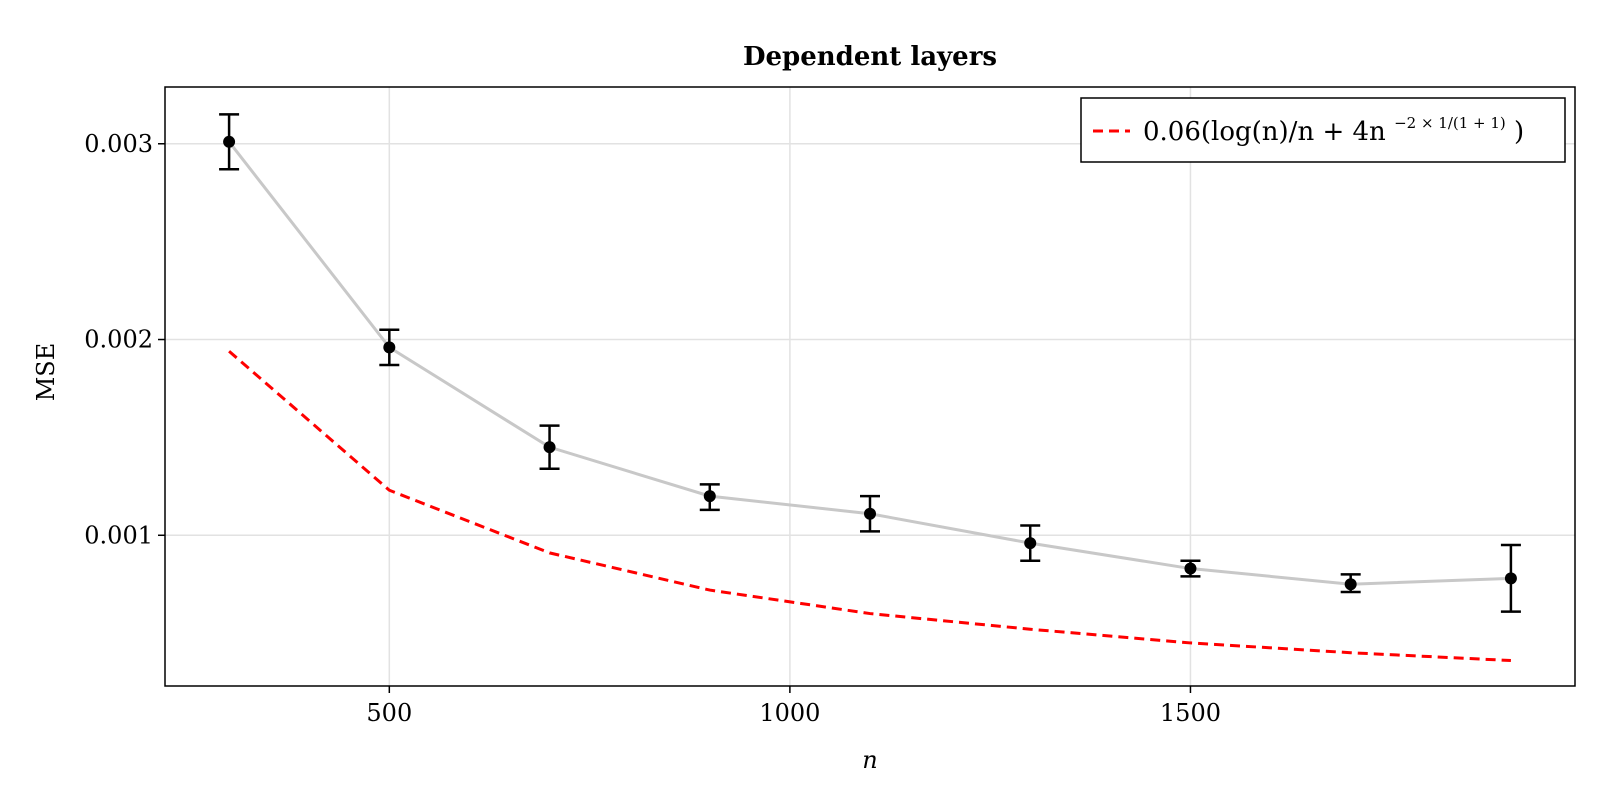 This screenshot has width=1600, height=800. What do you see at coordinates (1190, 713) in the screenshot?
I see `x-tick-label: 1500` at bounding box center [1190, 713].